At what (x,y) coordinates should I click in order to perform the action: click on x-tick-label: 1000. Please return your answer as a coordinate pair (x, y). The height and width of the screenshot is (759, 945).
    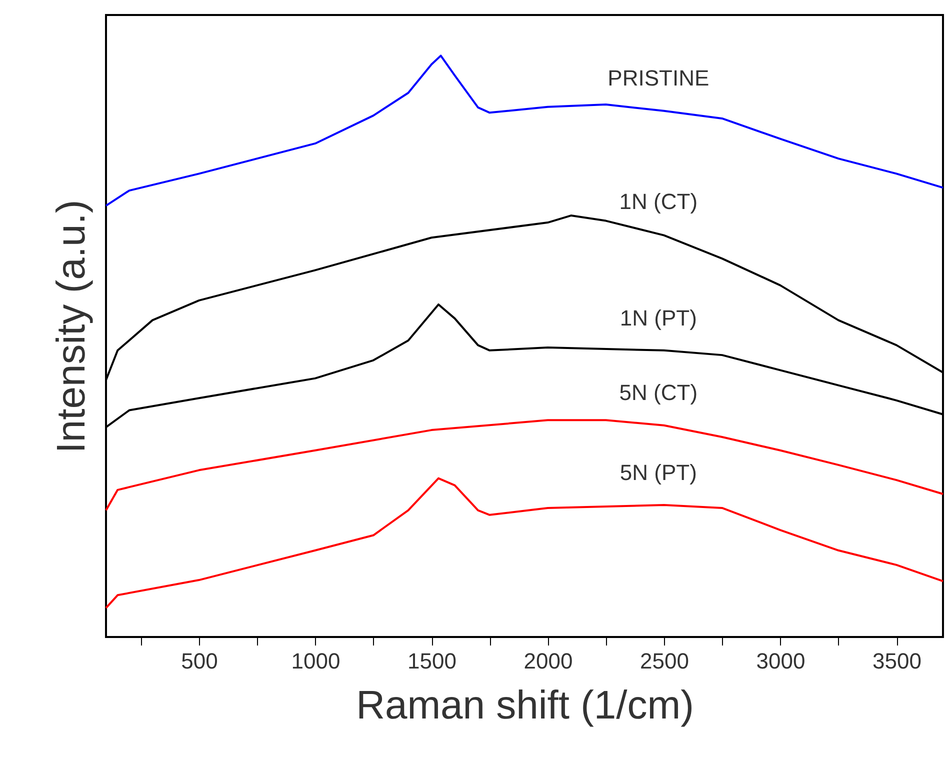
    Looking at the image, I should click on (315, 661).